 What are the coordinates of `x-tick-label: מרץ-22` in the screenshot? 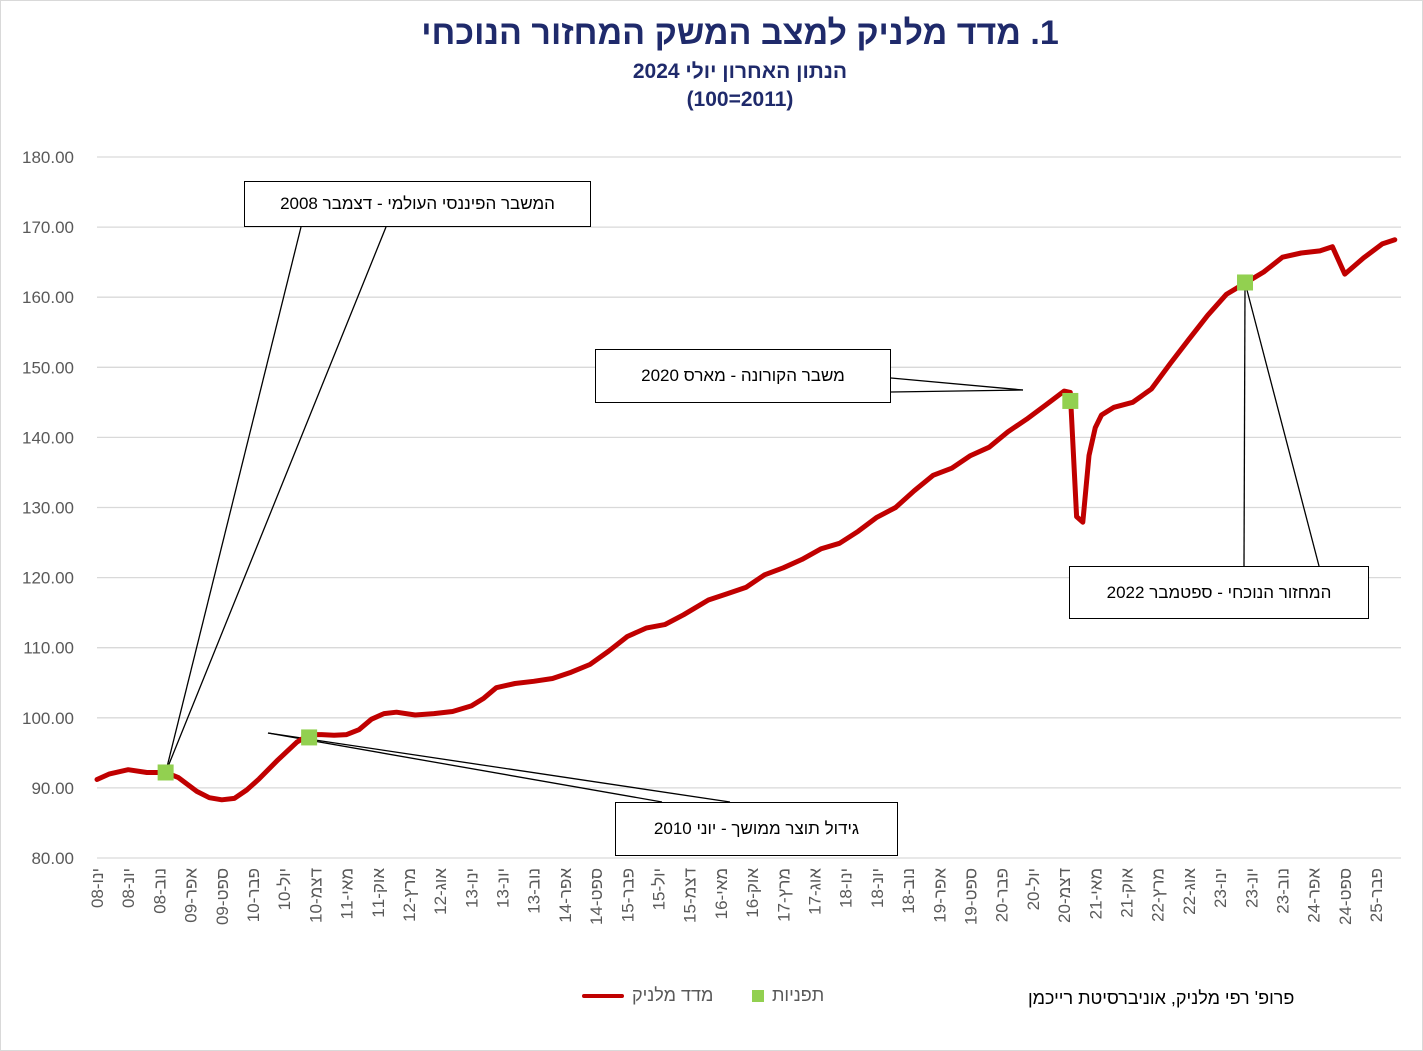 It's located at (1158, 895).